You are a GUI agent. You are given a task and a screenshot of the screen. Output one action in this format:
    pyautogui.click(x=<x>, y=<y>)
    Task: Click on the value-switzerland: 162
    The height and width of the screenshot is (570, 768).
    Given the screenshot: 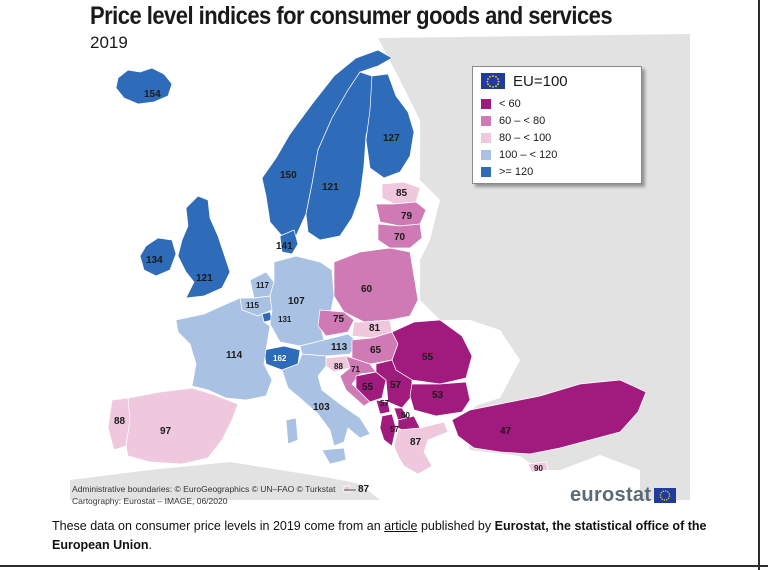 What is the action you would take?
    pyautogui.click(x=280, y=358)
    